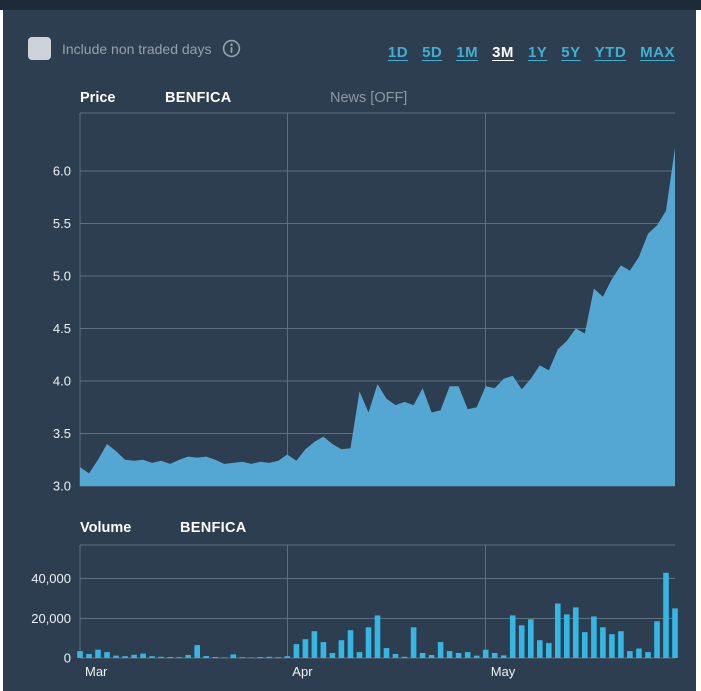  I want to click on volume-chart-title: Volume, so click(106, 528).